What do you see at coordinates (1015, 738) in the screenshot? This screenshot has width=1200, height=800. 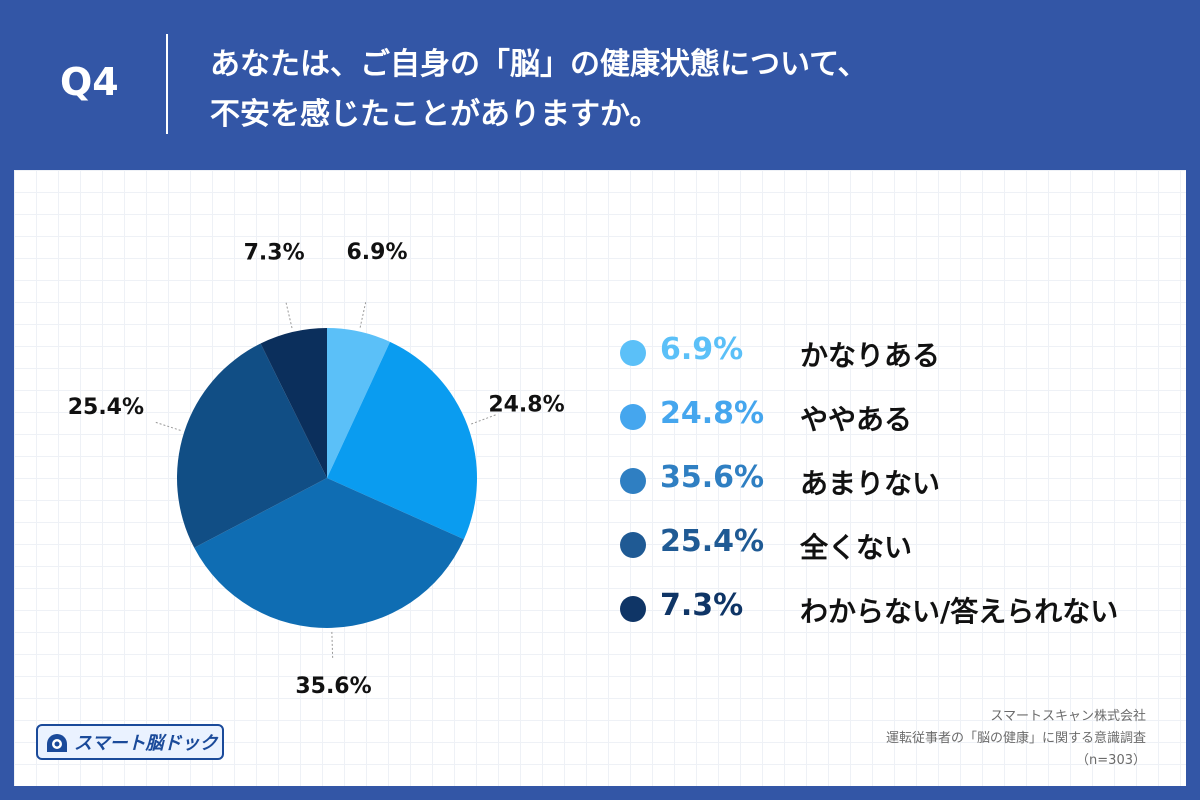 I see `source-survey: 運転従事者の「脳の健康」に関する意識調査` at bounding box center [1015, 738].